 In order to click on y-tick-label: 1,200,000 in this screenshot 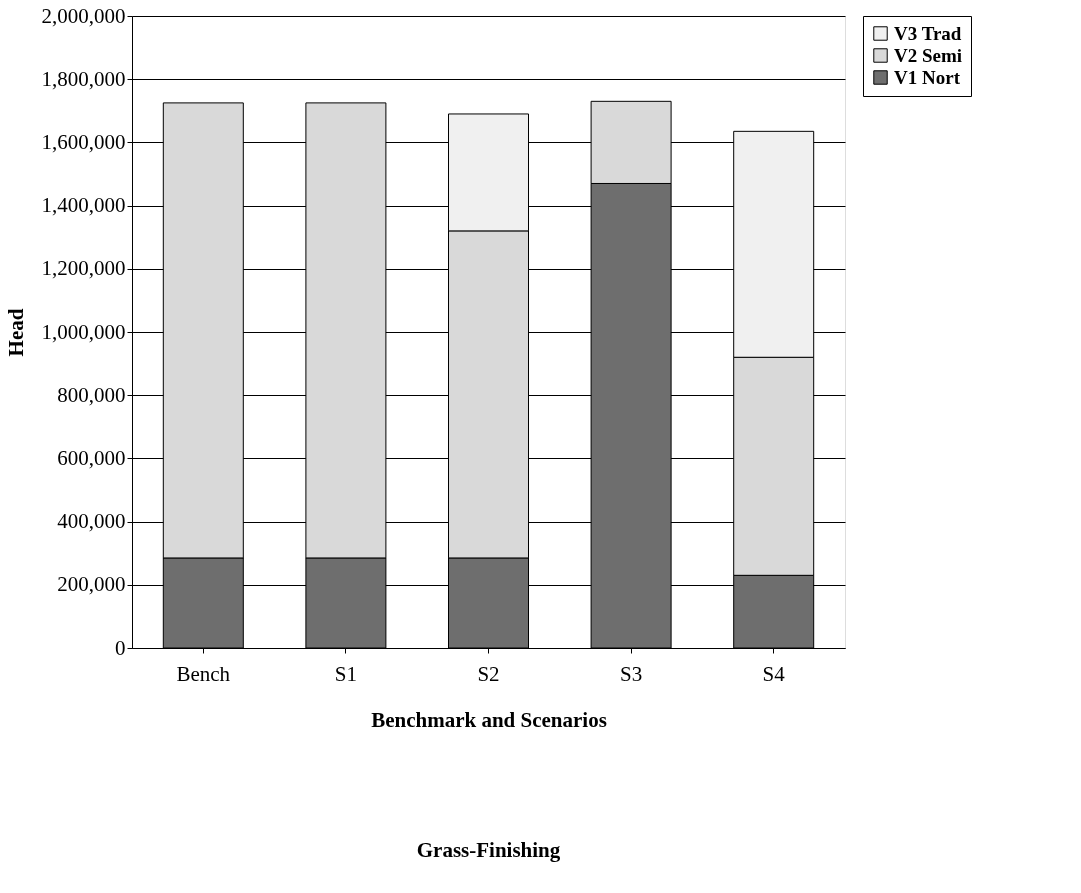, I will do `click(83, 268)`.